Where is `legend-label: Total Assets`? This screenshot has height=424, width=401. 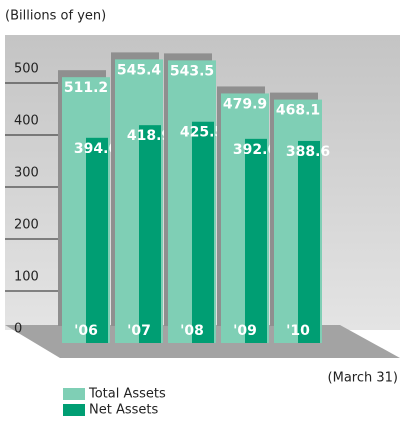
legend-label: Total Assets is located at coordinates (127, 394).